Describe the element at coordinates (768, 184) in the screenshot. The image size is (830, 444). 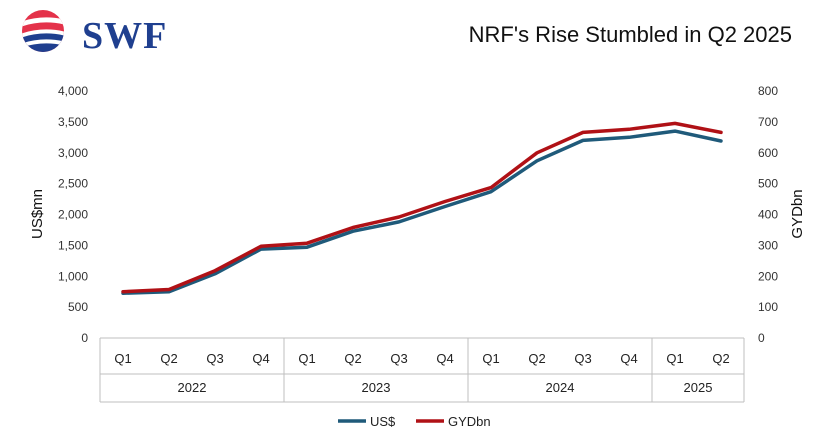
I see `y-tick-label-right: 500` at that location.